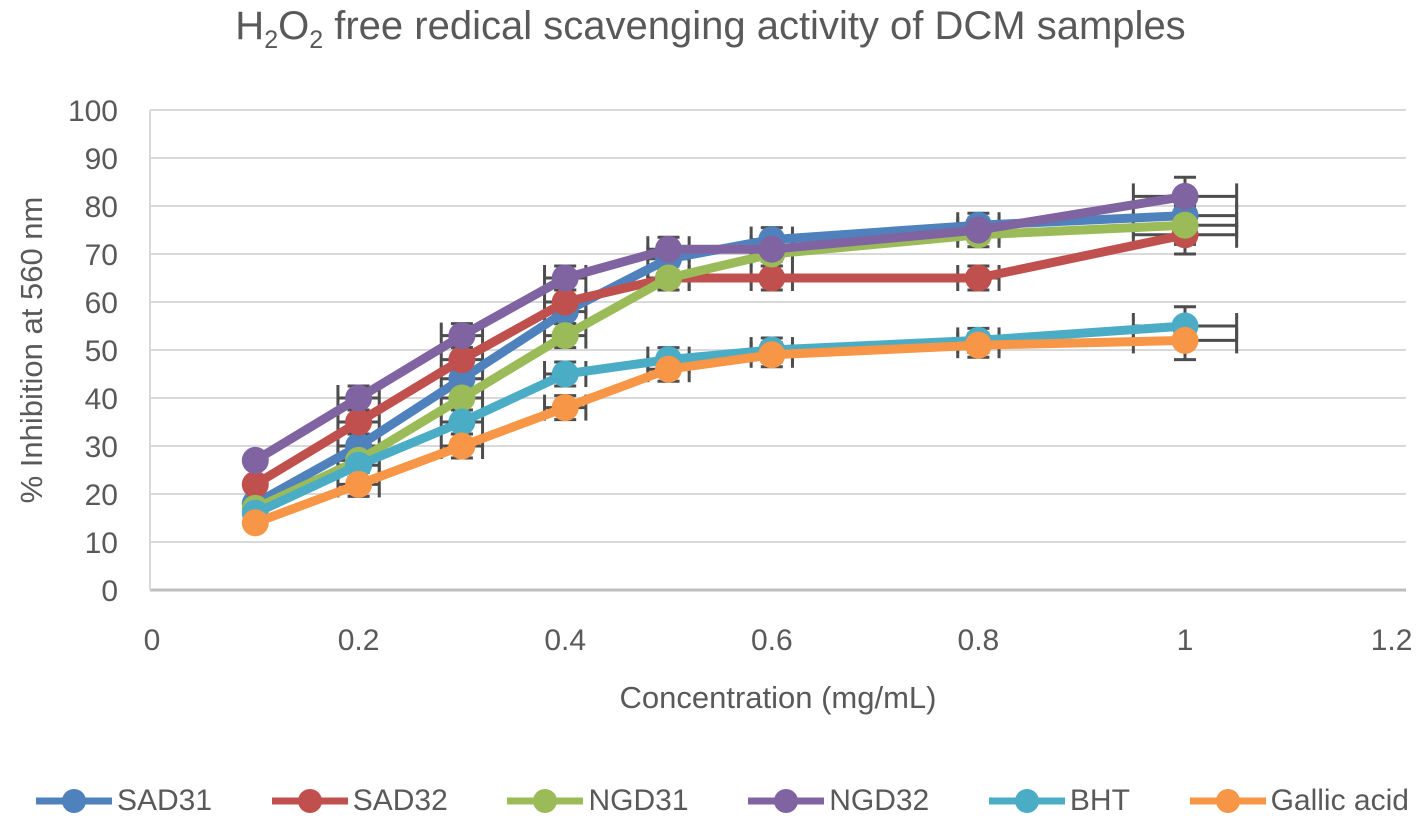 The width and height of the screenshot is (1421, 837). Describe the element at coordinates (772, 640) in the screenshot. I see `x-tick-label: 0.6` at that location.